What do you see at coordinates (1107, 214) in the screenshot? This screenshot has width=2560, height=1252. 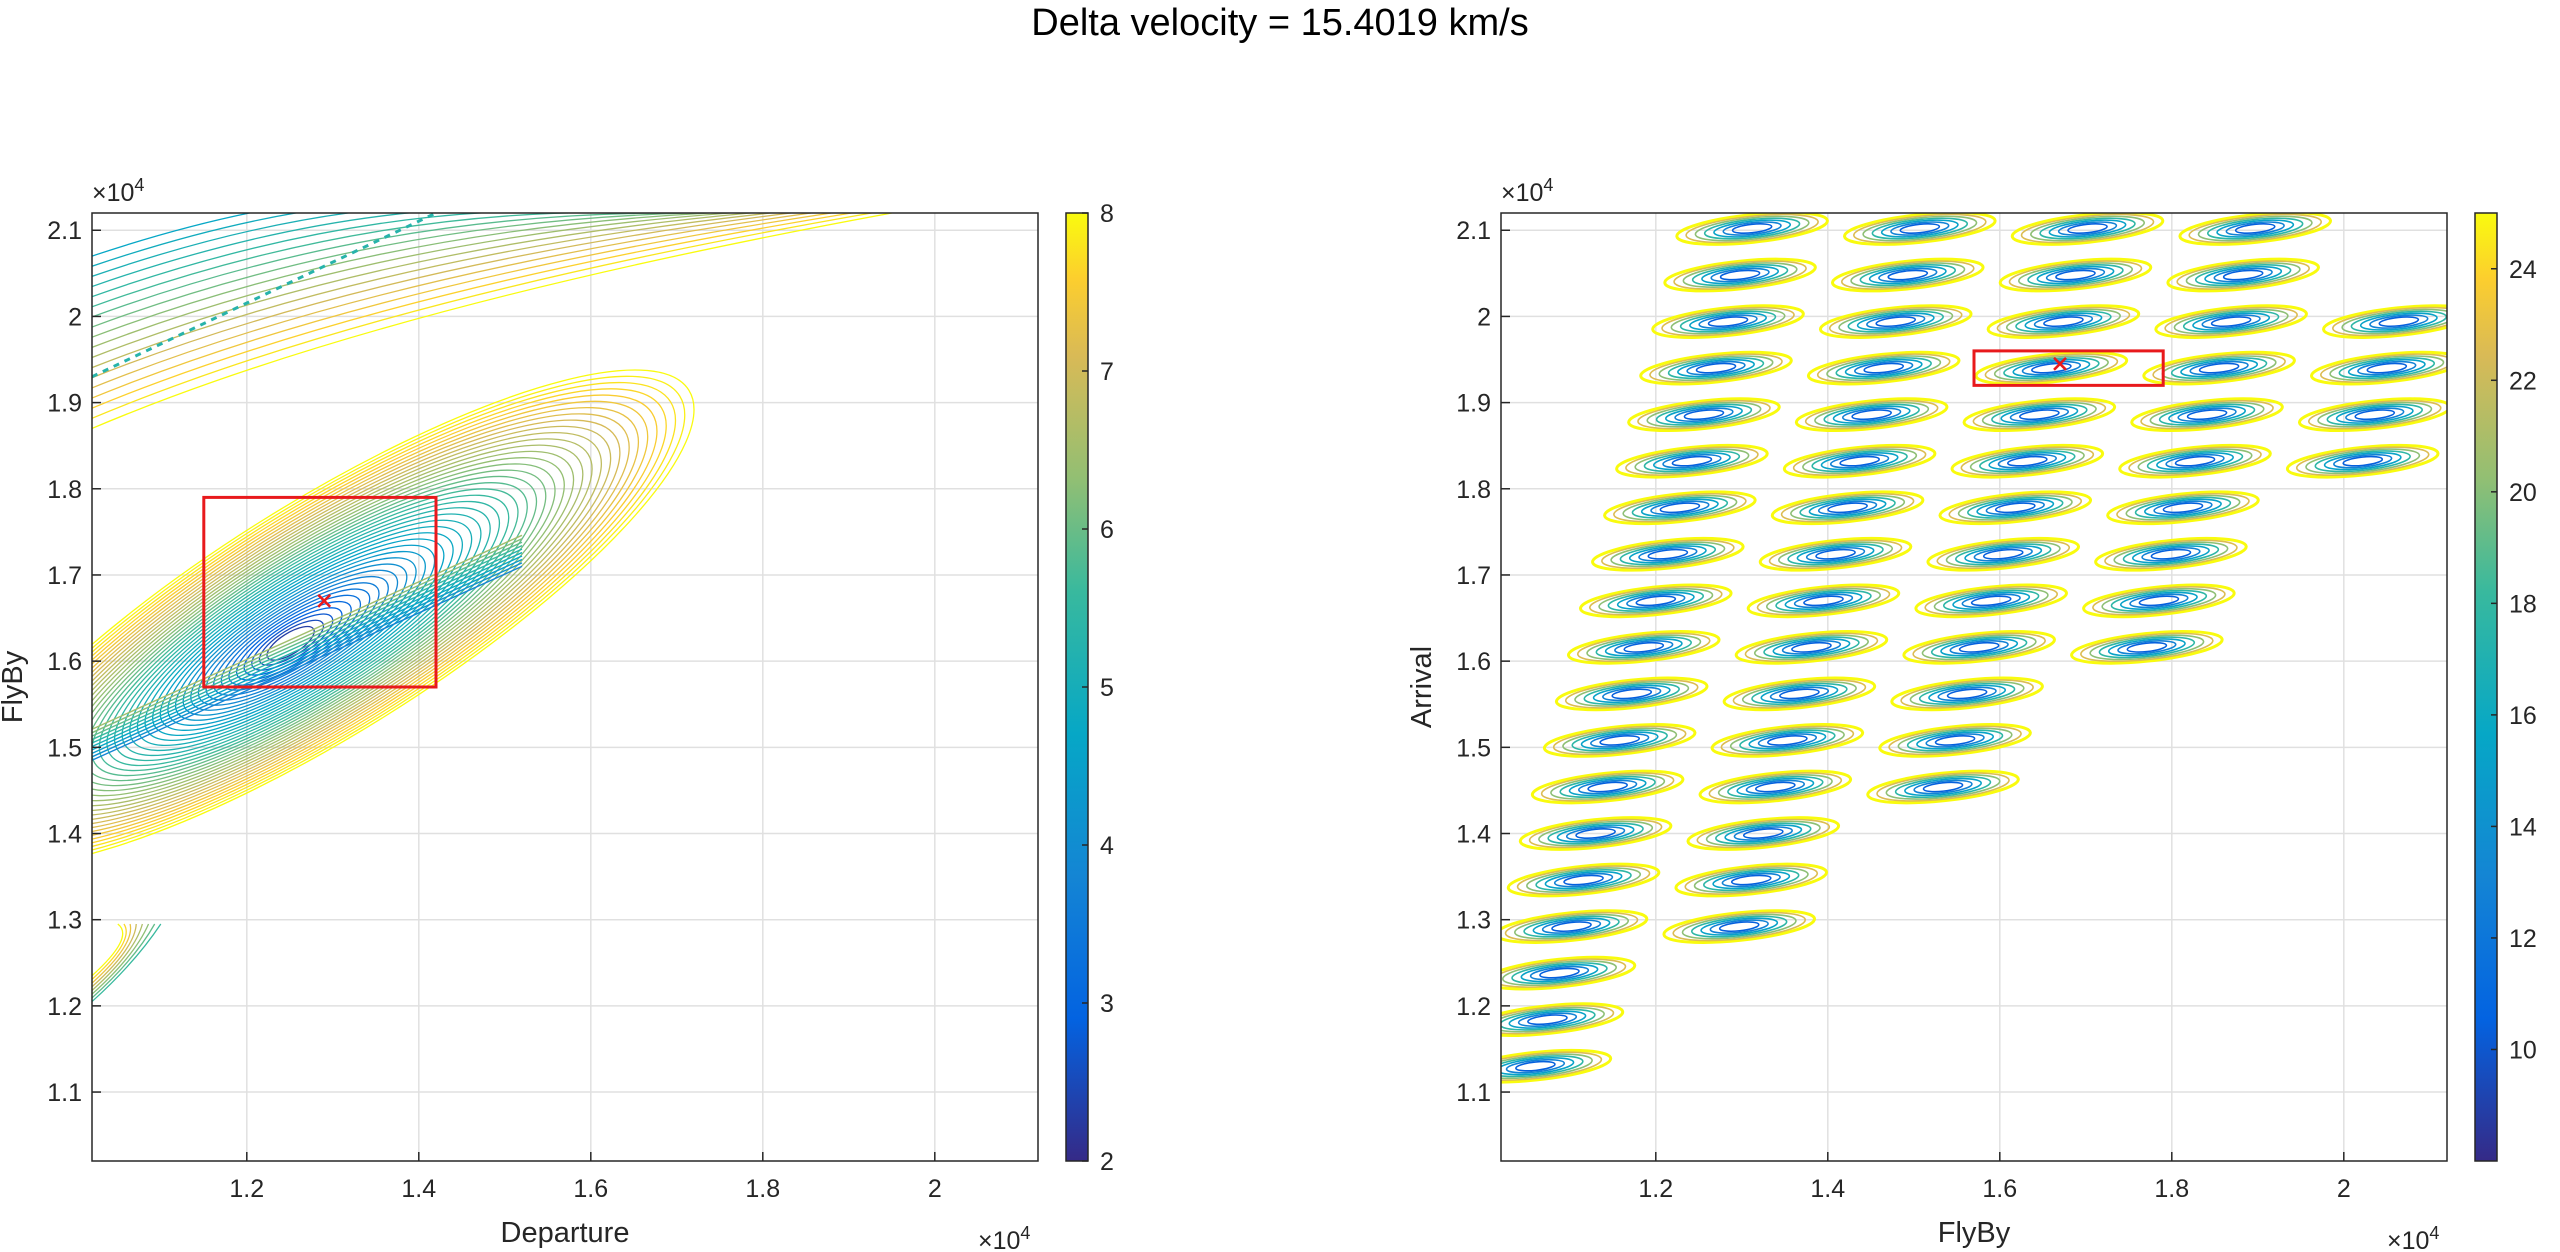 I see `colorbar-tick-label: 8` at bounding box center [1107, 214].